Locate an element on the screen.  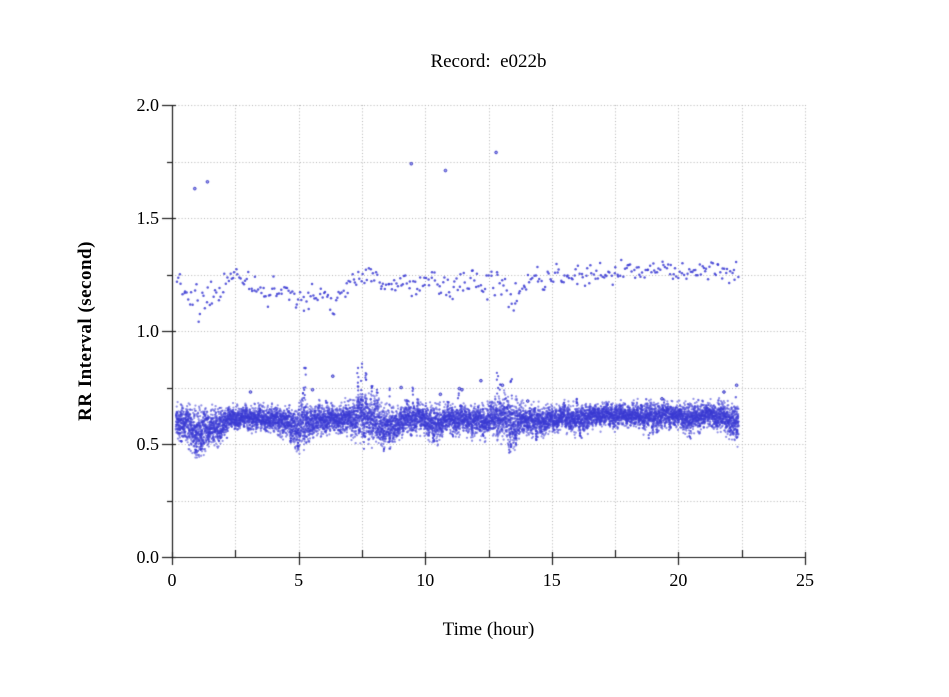
y-tick-label-1.0: 1.0 is located at coordinates (148, 331).